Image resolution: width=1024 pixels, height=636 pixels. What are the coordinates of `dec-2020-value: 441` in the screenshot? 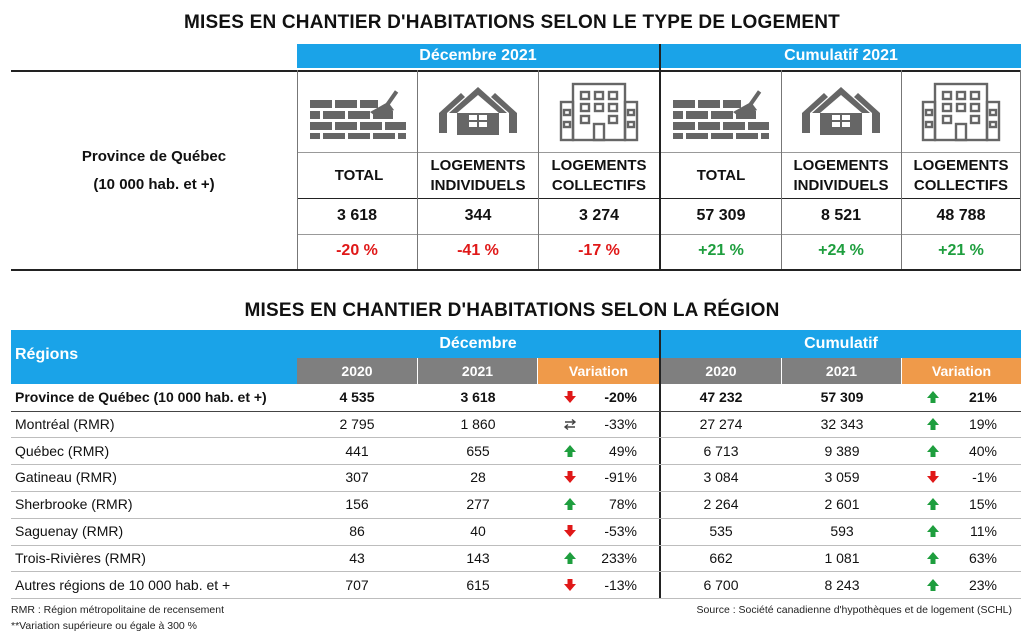 It's located at (357, 450).